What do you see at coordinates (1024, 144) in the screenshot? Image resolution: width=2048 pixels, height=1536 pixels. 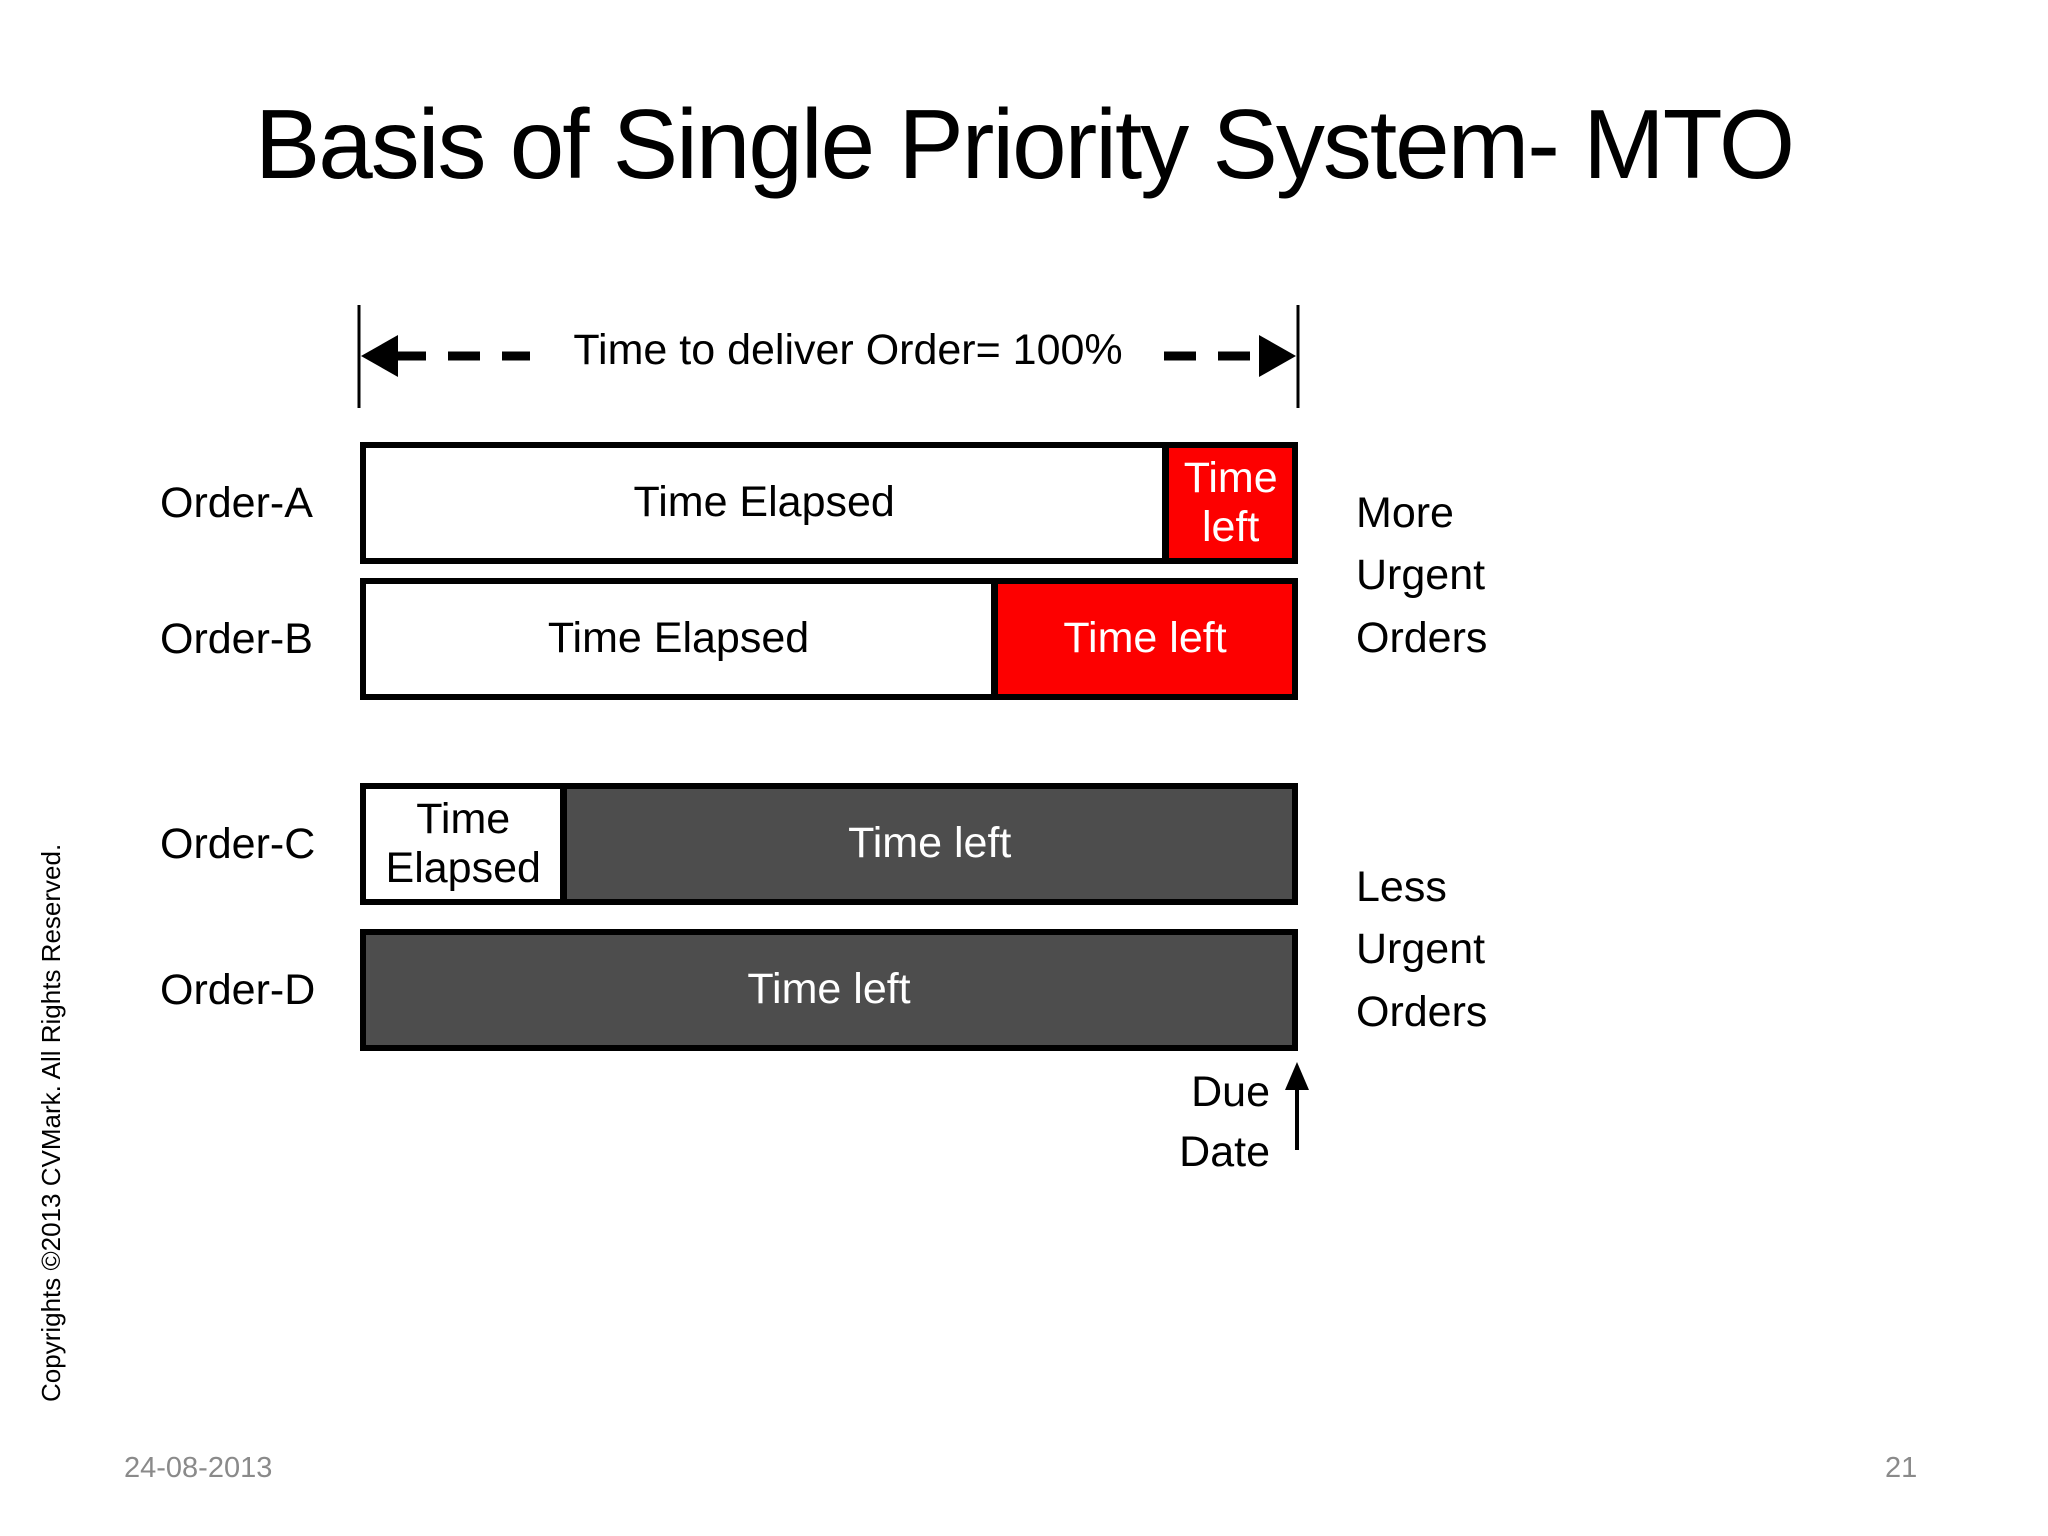 I see `slide-title: Basis of Single Priority System- MTO` at bounding box center [1024, 144].